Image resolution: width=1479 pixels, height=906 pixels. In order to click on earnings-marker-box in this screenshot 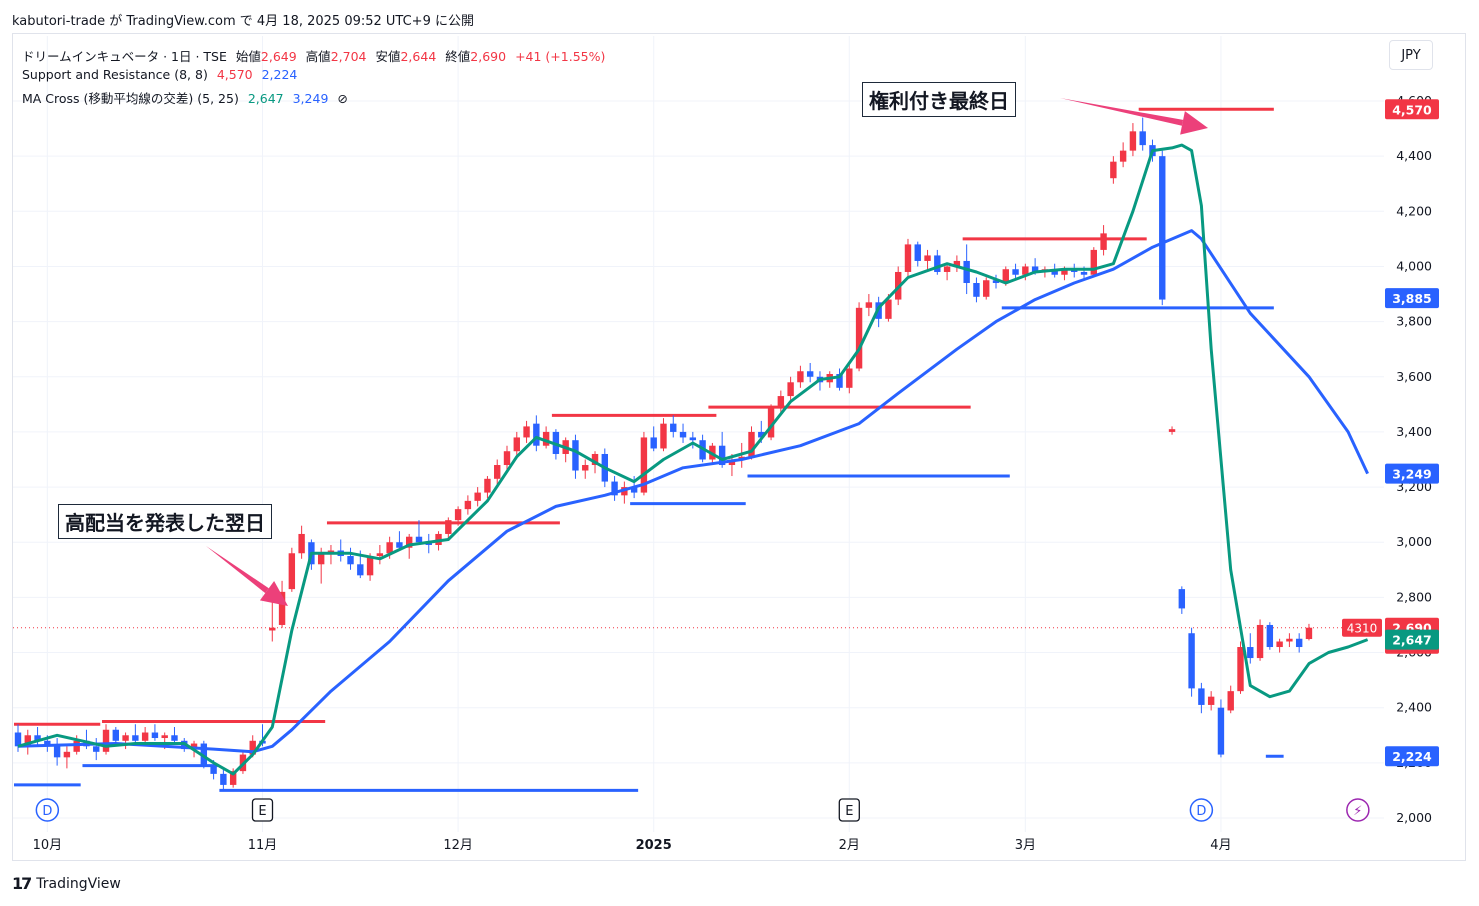, I will do `click(849, 810)`.